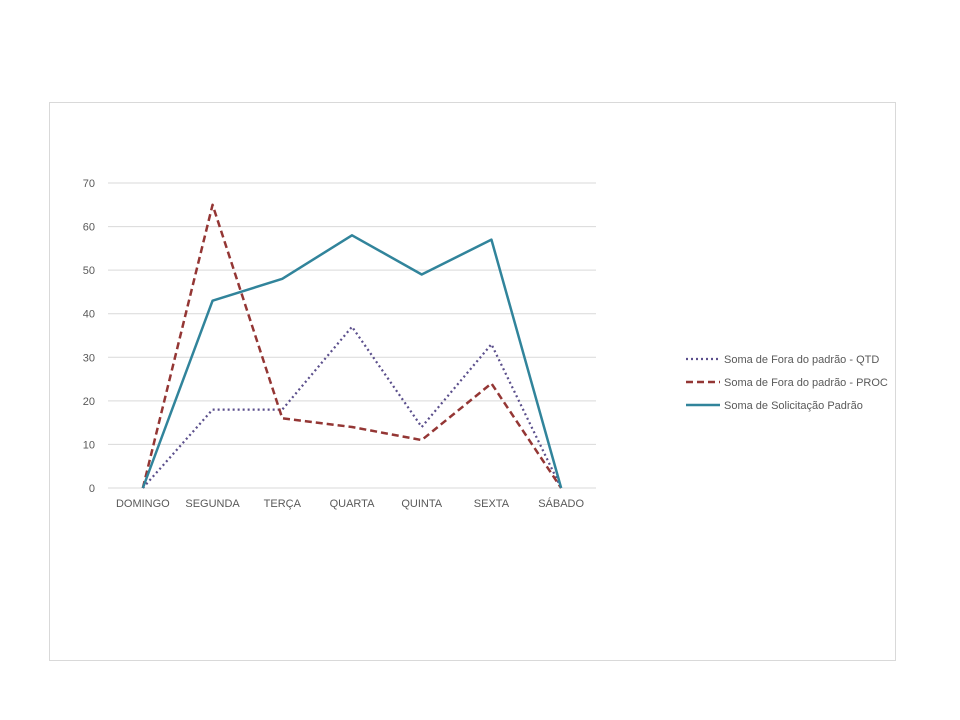 The height and width of the screenshot is (720, 960). What do you see at coordinates (561, 503) in the screenshot?
I see `x-tick-label: SÁBADO` at bounding box center [561, 503].